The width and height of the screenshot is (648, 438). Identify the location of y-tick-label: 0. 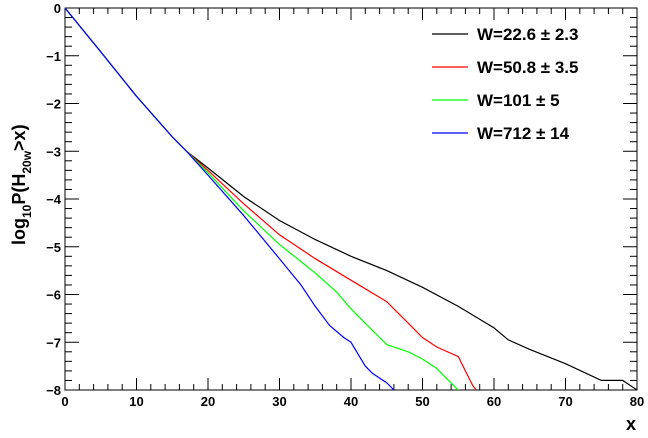
(57, 8).